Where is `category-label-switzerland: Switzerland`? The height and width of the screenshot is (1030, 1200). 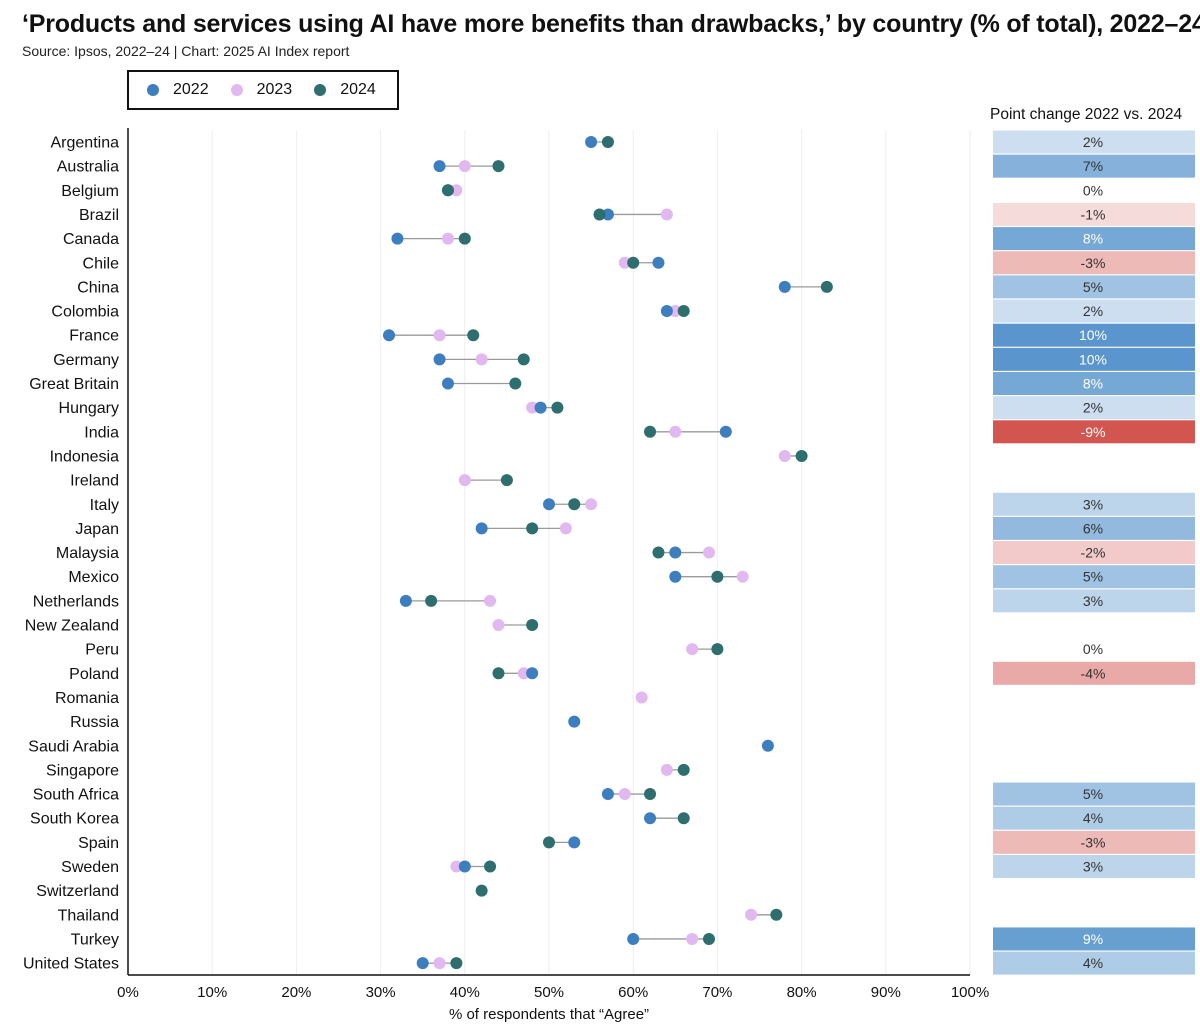 category-label-switzerland: Switzerland is located at coordinates (77, 891).